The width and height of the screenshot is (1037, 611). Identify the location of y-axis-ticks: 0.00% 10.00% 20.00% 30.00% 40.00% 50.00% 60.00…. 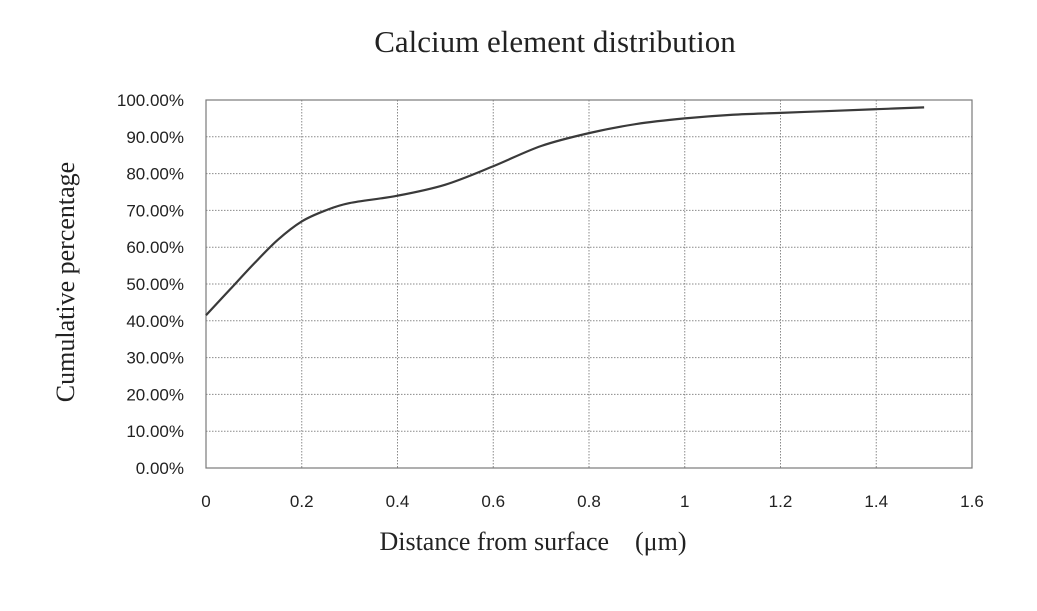
(150, 284).